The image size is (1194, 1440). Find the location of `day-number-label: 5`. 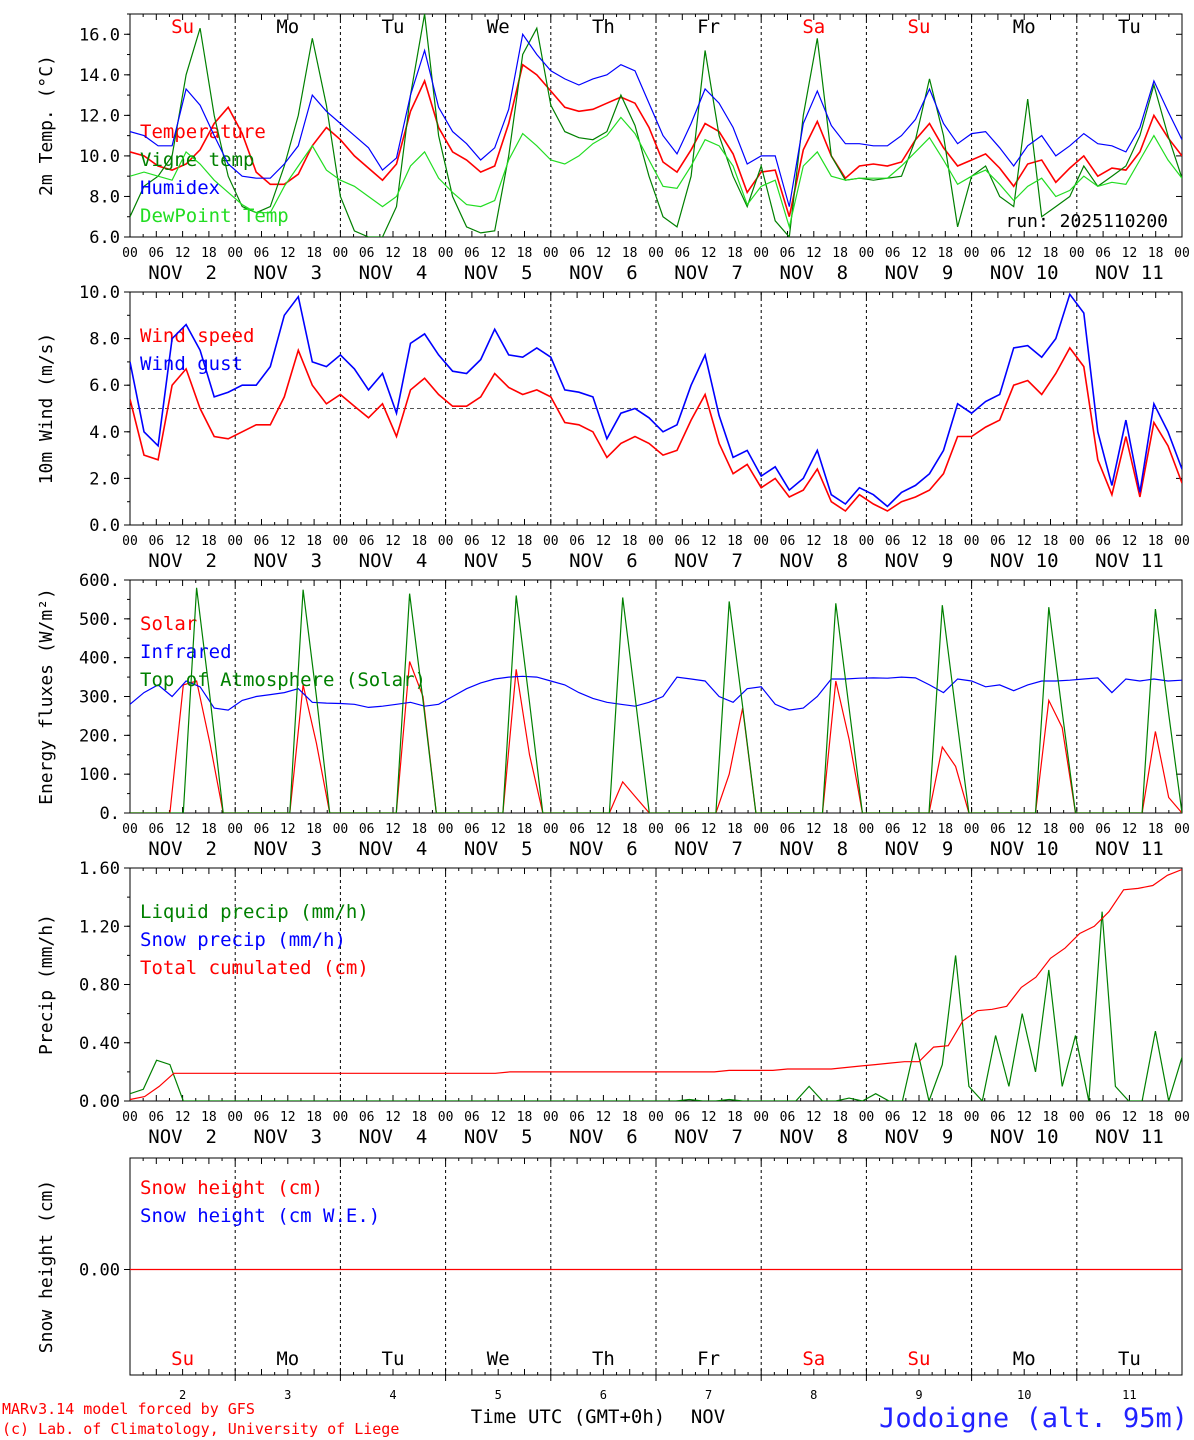

day-number-label: 5 is located at coordinates (498, 1395).